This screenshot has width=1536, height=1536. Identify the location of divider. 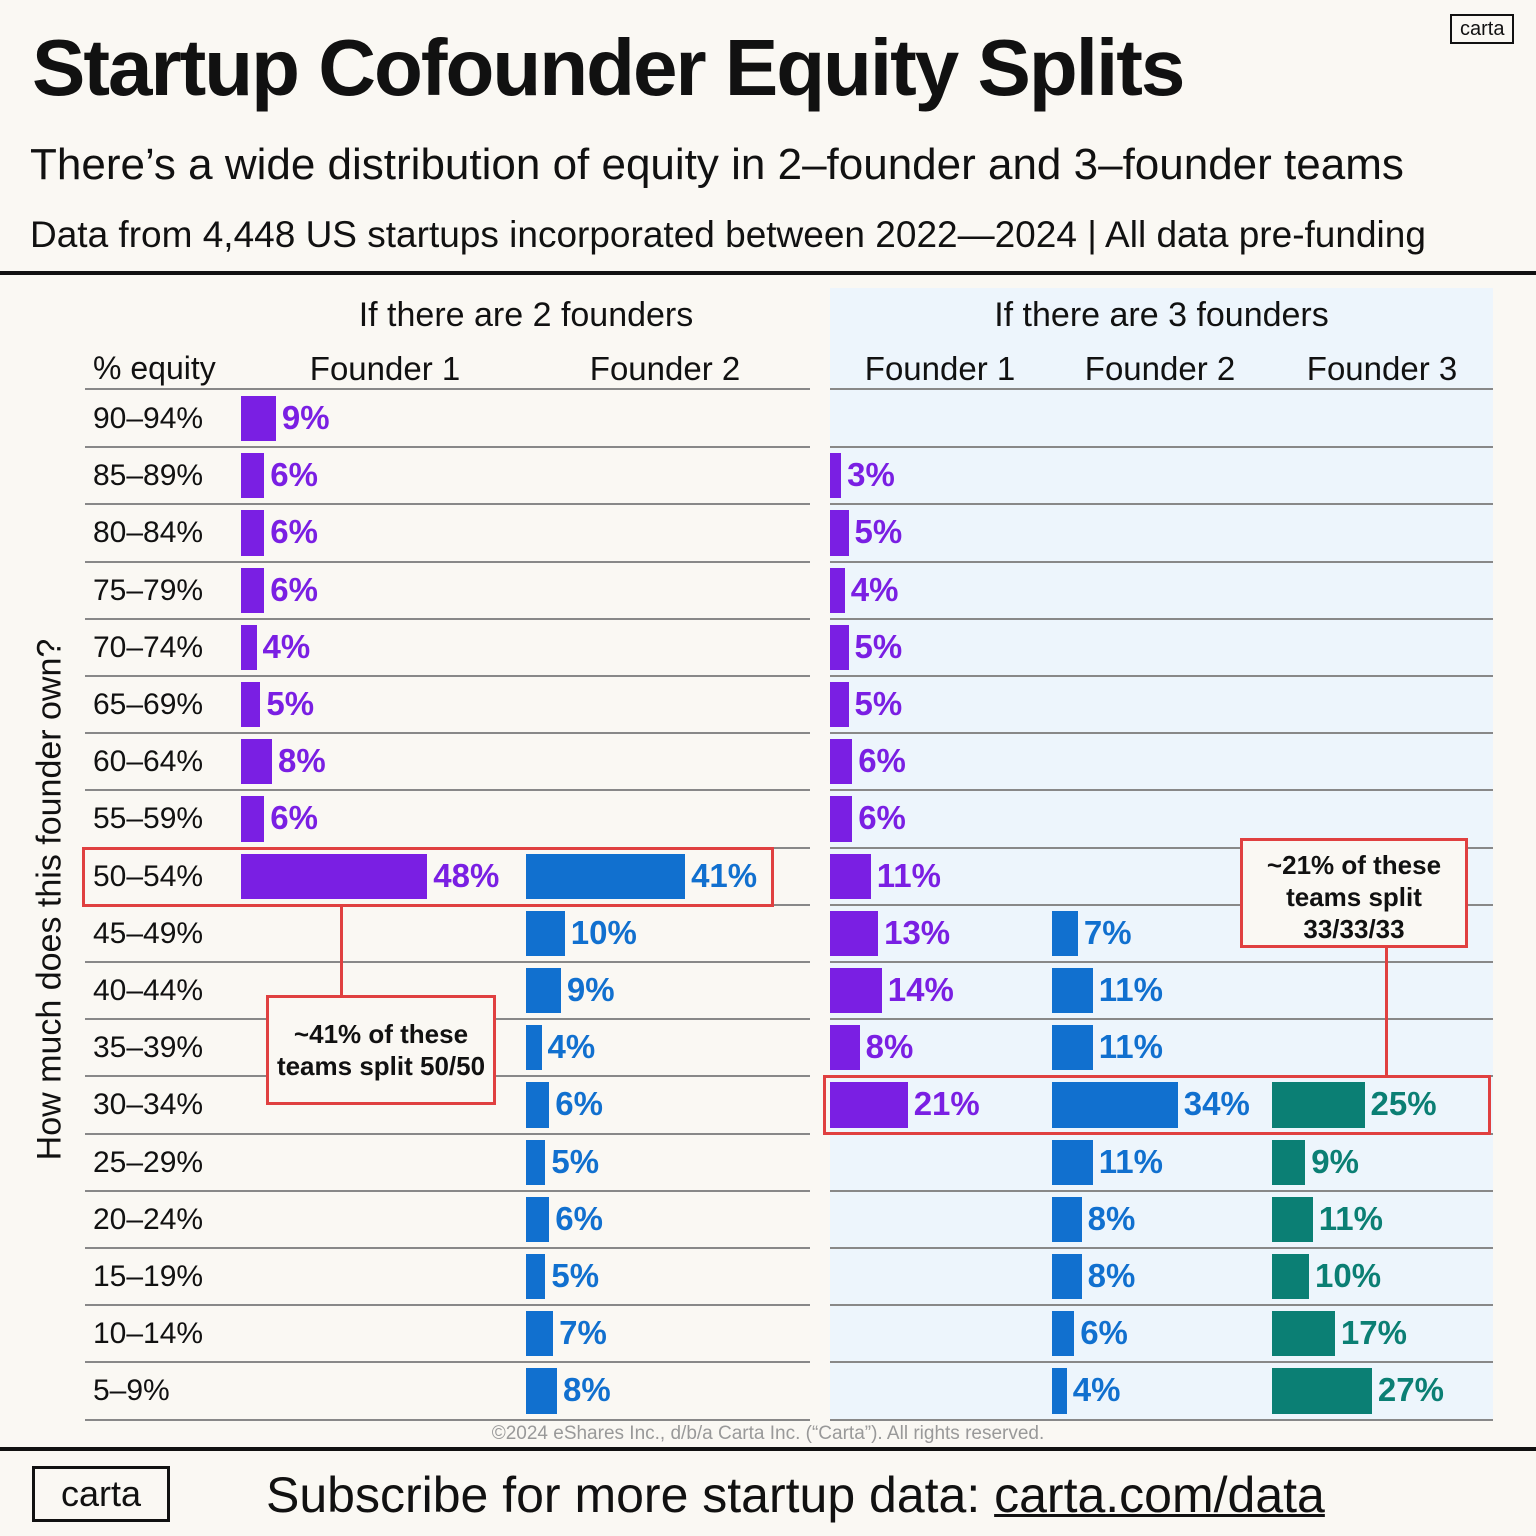
(768, 273).